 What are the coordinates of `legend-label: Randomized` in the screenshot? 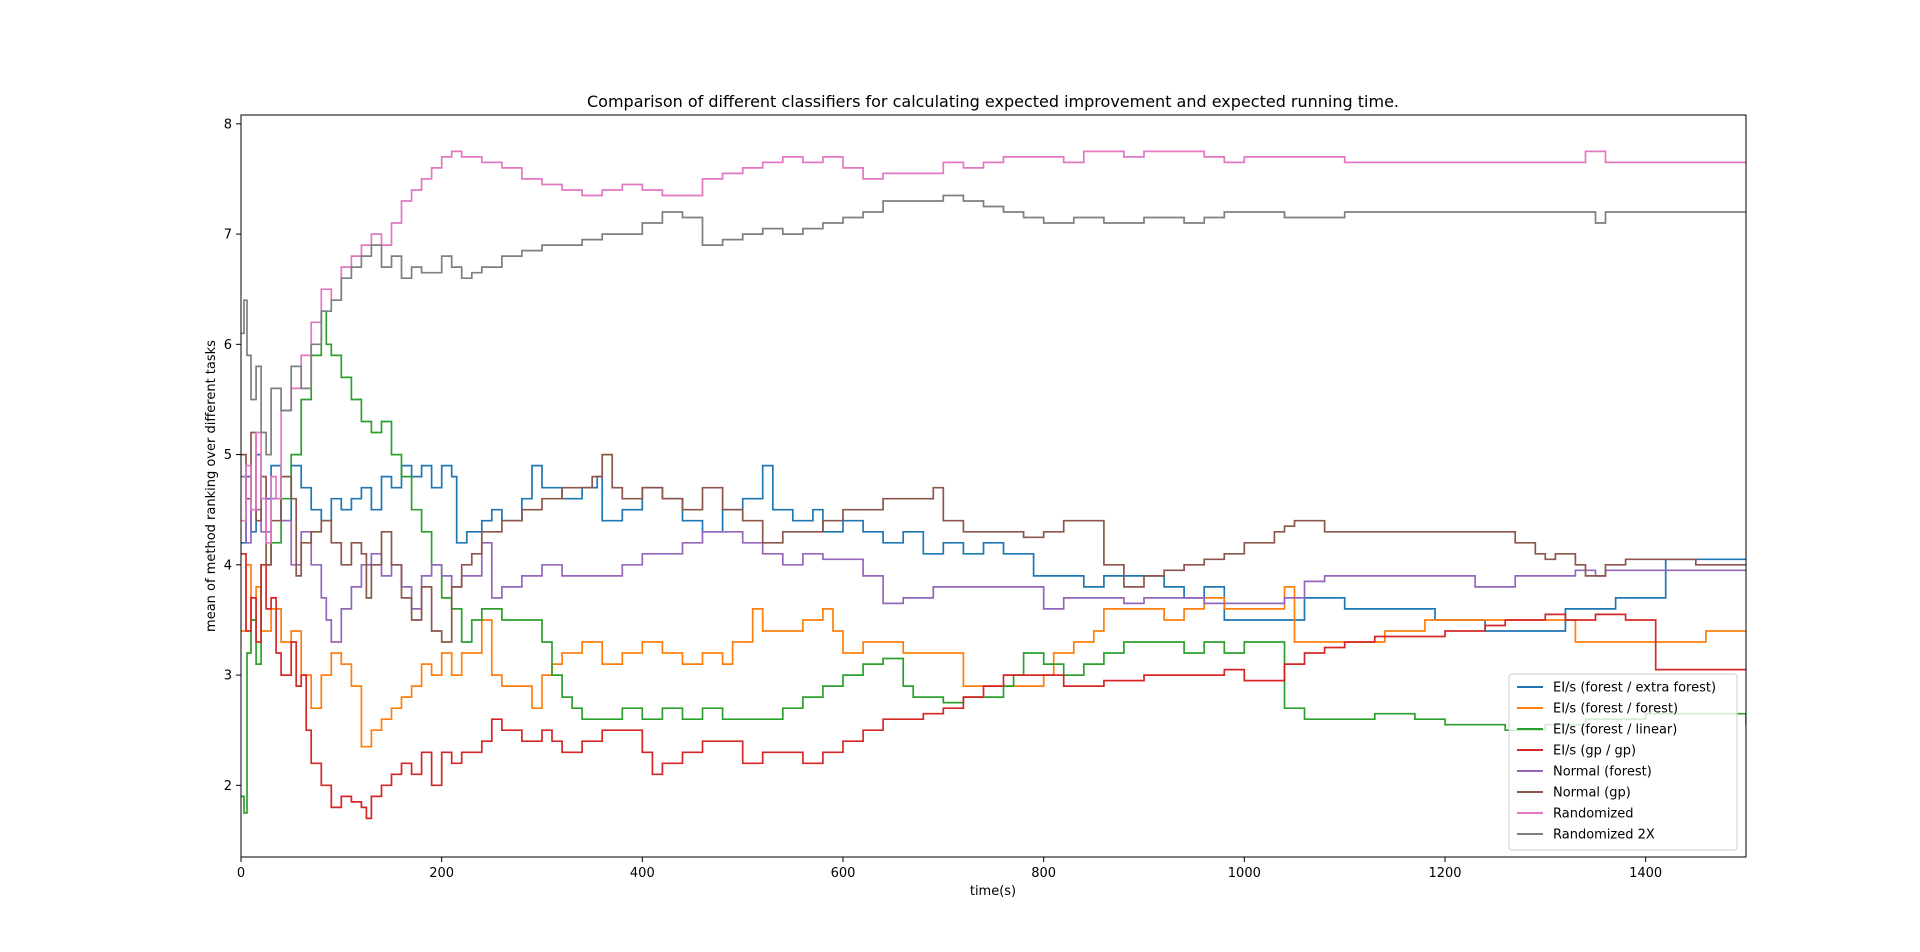 It's located at (1593, 814).